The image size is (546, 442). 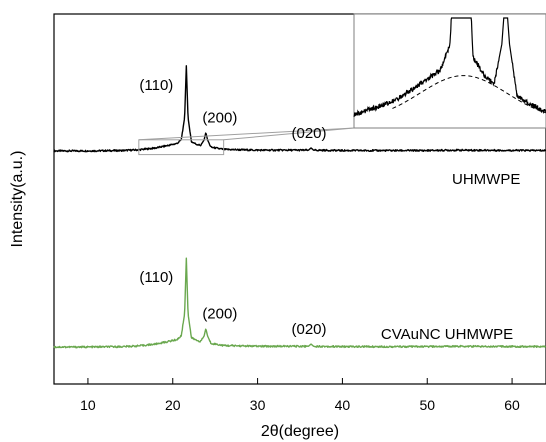 I want to click on inset-zoom-panel, so click(x=449, y=71).